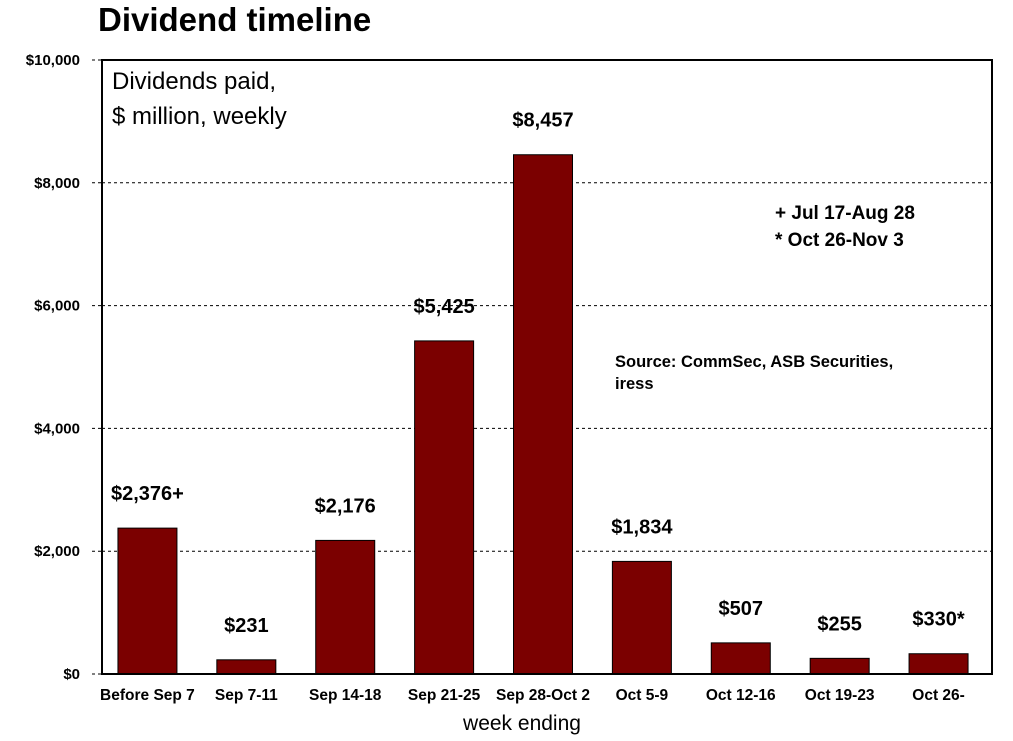  What do you see at coordinates (246, 695) in the screenshot?
I see `x-tick-label: Sep 7-11` at bounding box center [246, 695].